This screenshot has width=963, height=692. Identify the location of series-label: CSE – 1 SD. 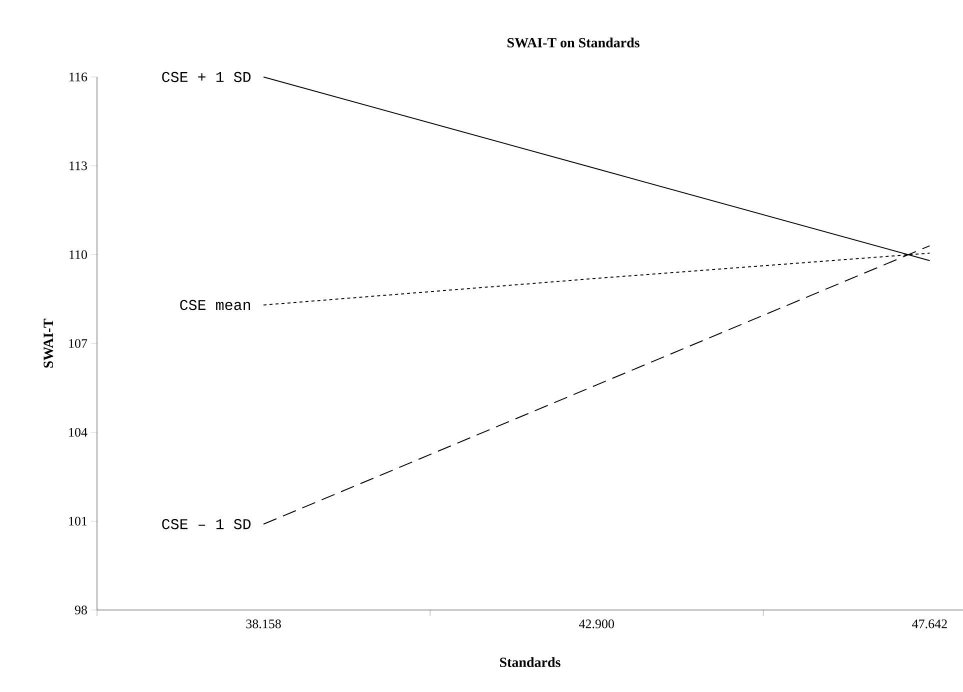
(206, 524).